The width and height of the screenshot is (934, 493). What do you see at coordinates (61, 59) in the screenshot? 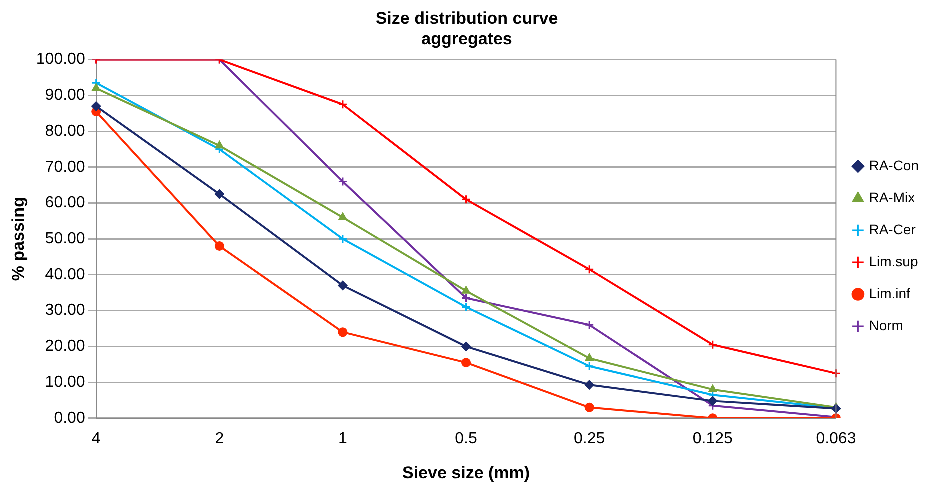
I see `y-tick-label: 100.00` at bounding box center [61, 59].